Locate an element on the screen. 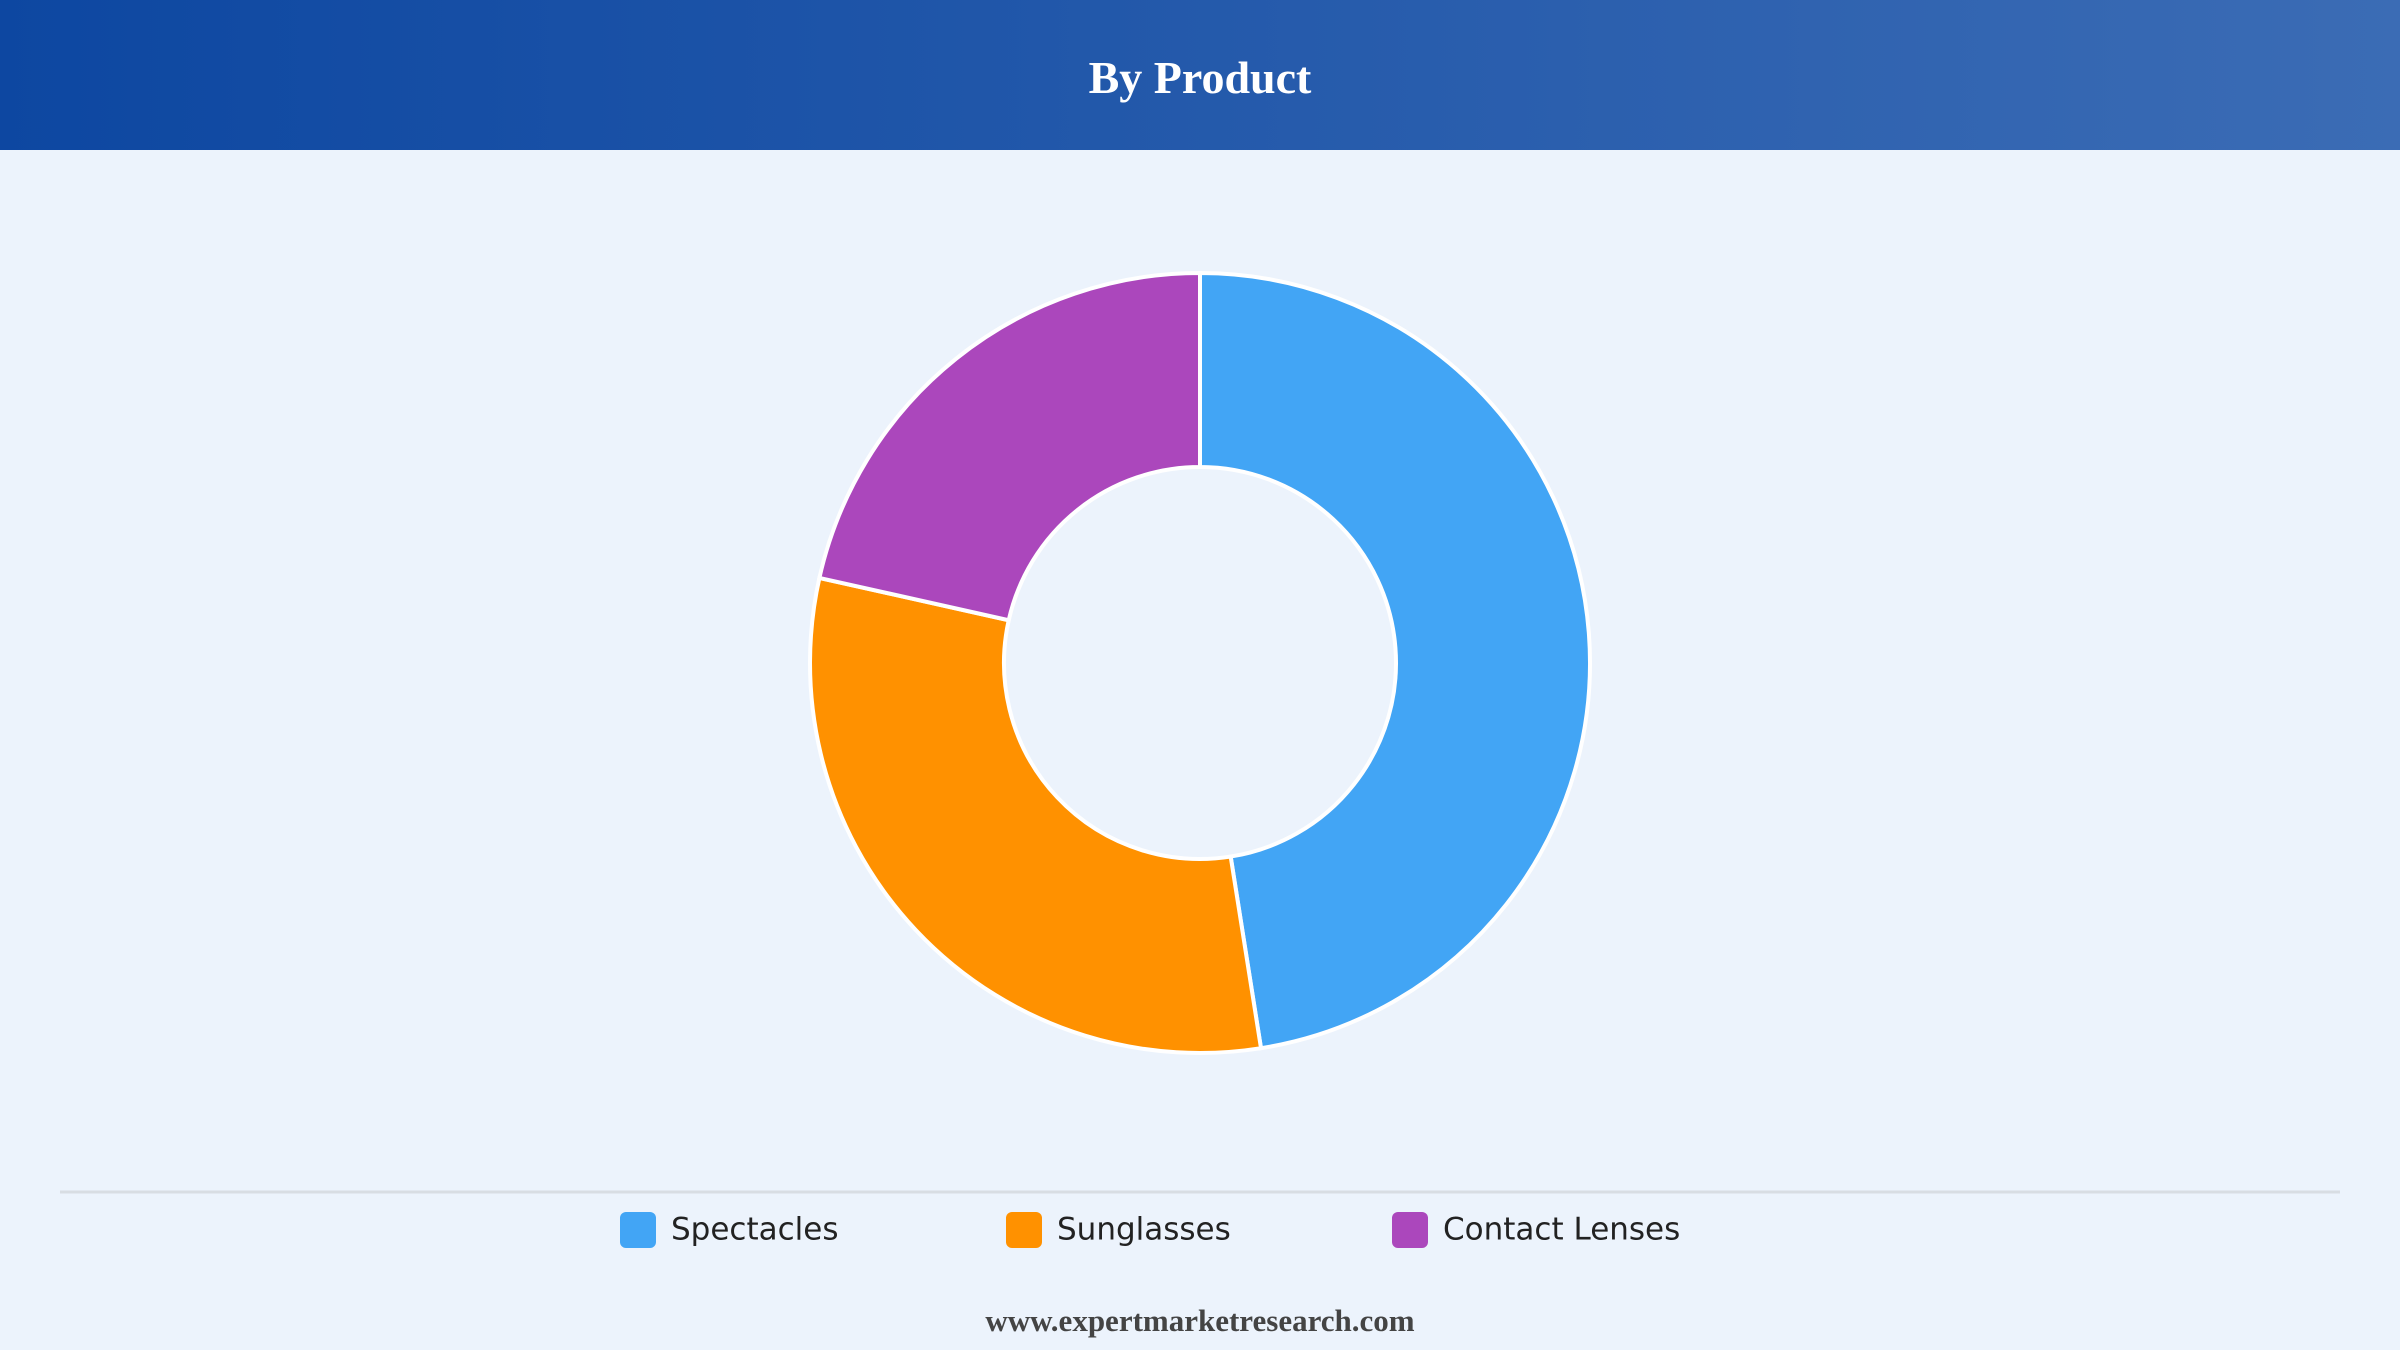  legend-label: Contact Lenses is located at coordinates (1561, 1230).